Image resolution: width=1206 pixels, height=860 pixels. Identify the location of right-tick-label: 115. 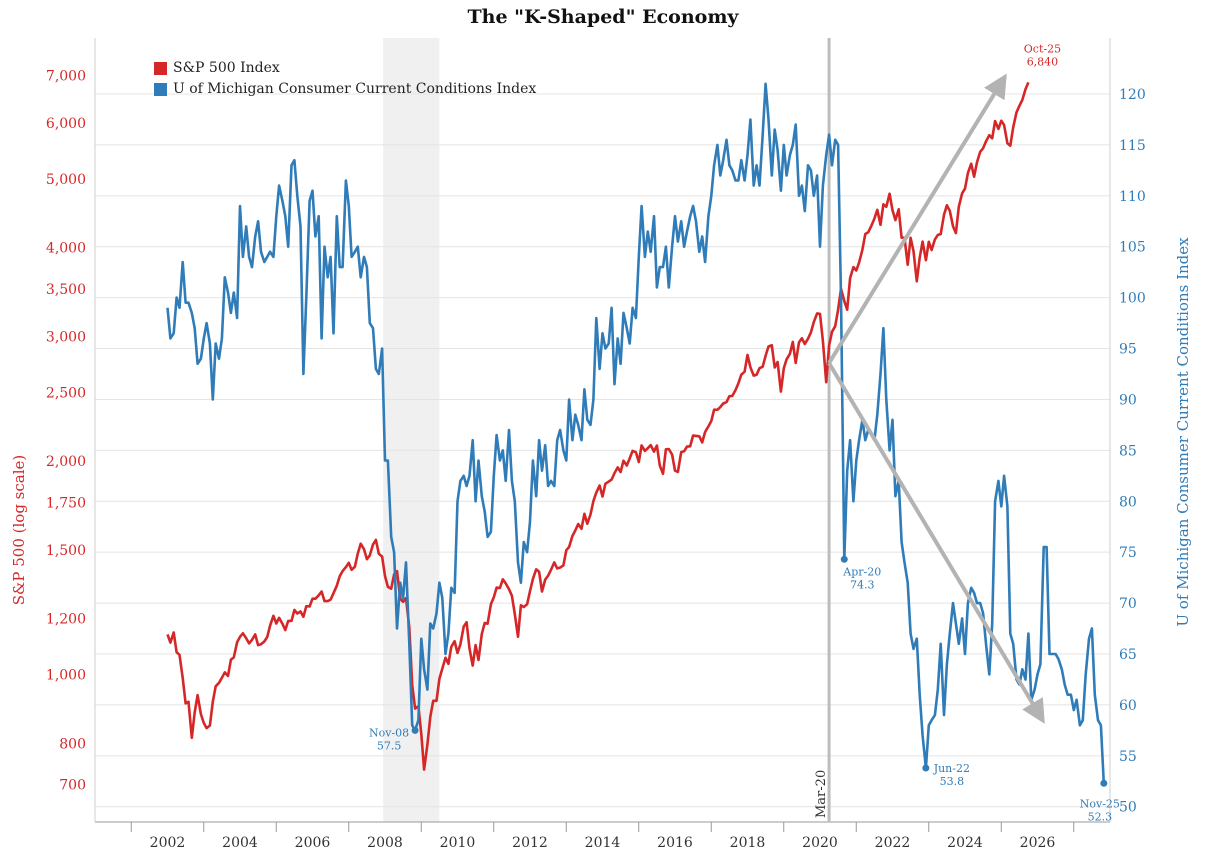
(1132, 146).